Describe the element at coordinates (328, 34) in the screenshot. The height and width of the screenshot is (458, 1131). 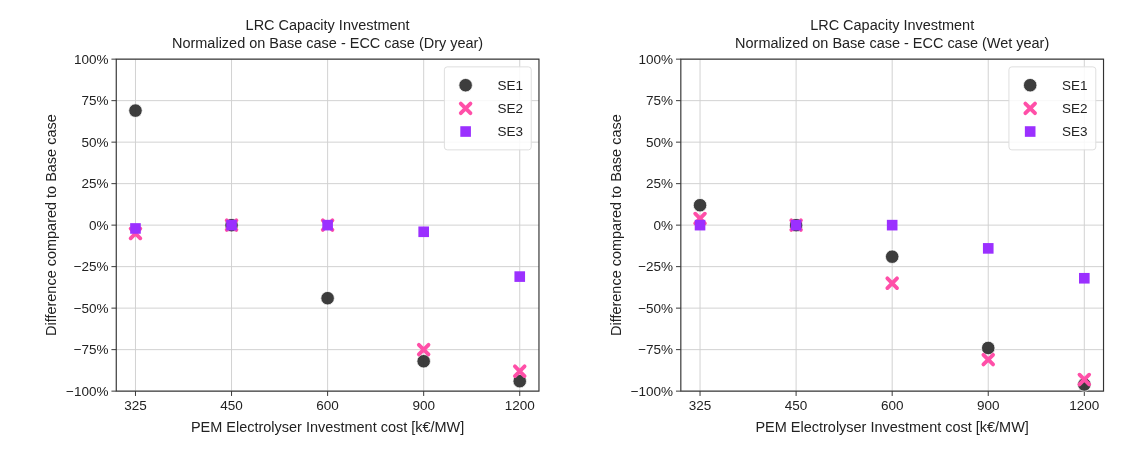
I see `chart-title: LRC Capacity Investment Normalized on Base case - ECC case (Dry year)` at that location.